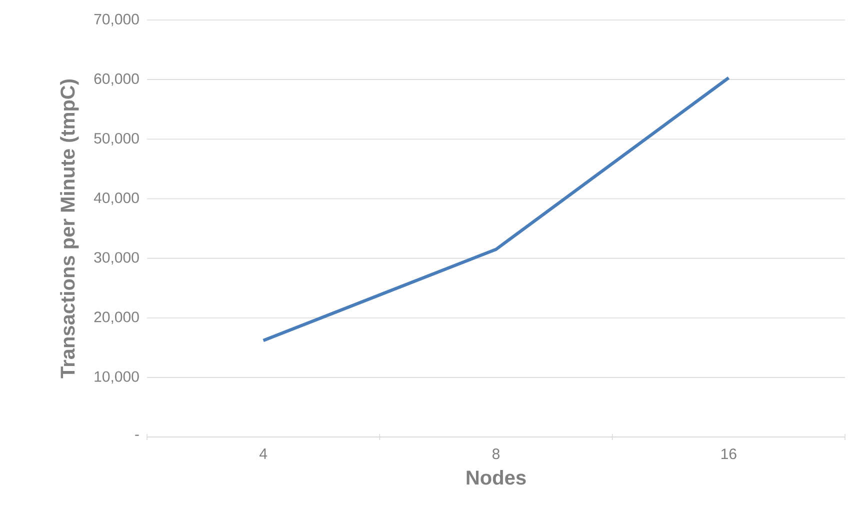 The image size is (851, 517). What do you see at coordinates (116, 198) in the screenshot?
I see `y-tick-label: 40,000` at bounding box center [116, 198].